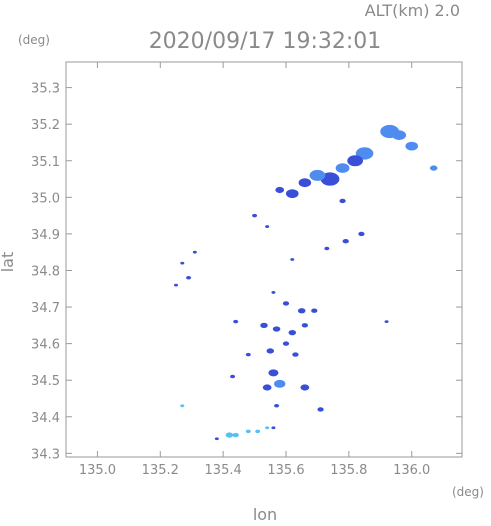 The width and height of the screenshot is (491, 526). What do you see at coordinates (411, 470) in the screenshot?
I see `x-tick-label: 136.0` at bounding box center [411, 470].